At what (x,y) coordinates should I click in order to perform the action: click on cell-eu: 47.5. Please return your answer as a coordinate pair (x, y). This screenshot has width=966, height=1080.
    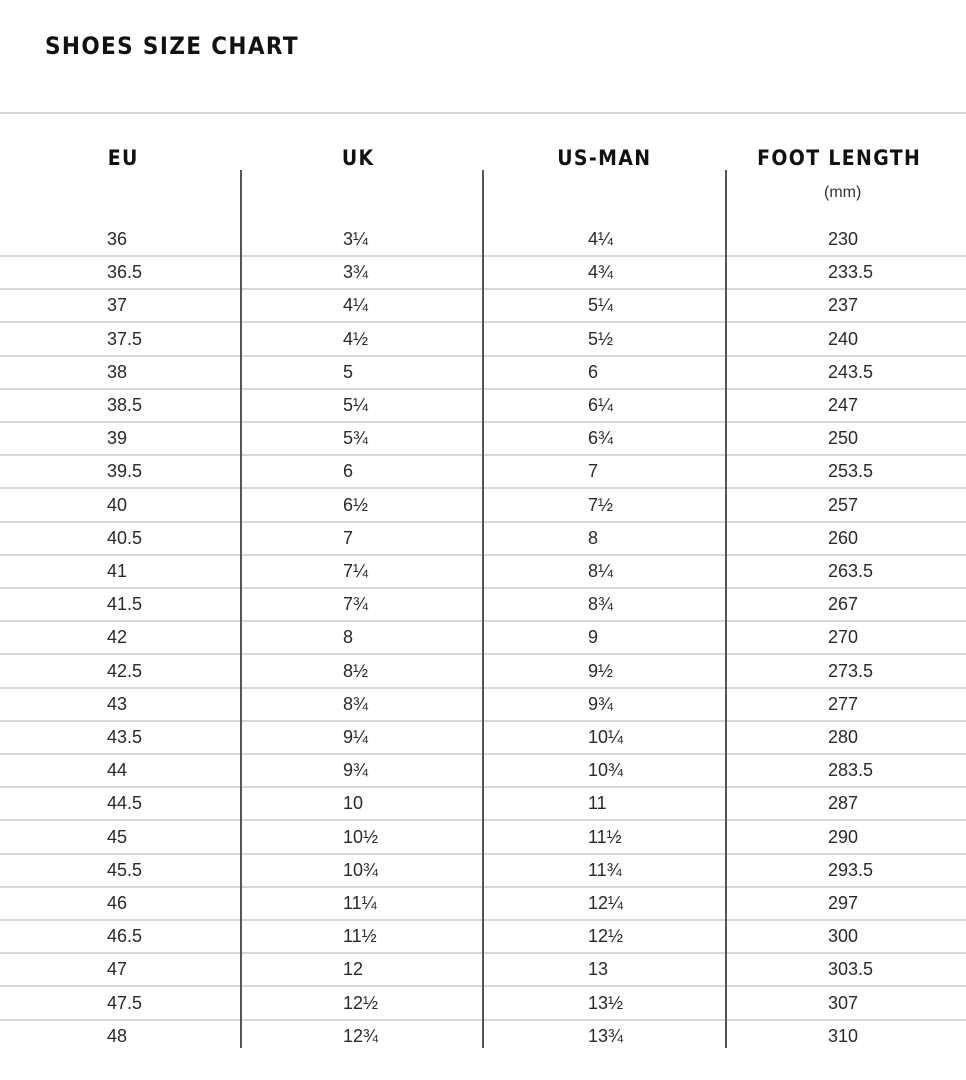
    Looking at the image, I should click on (125, 1002).